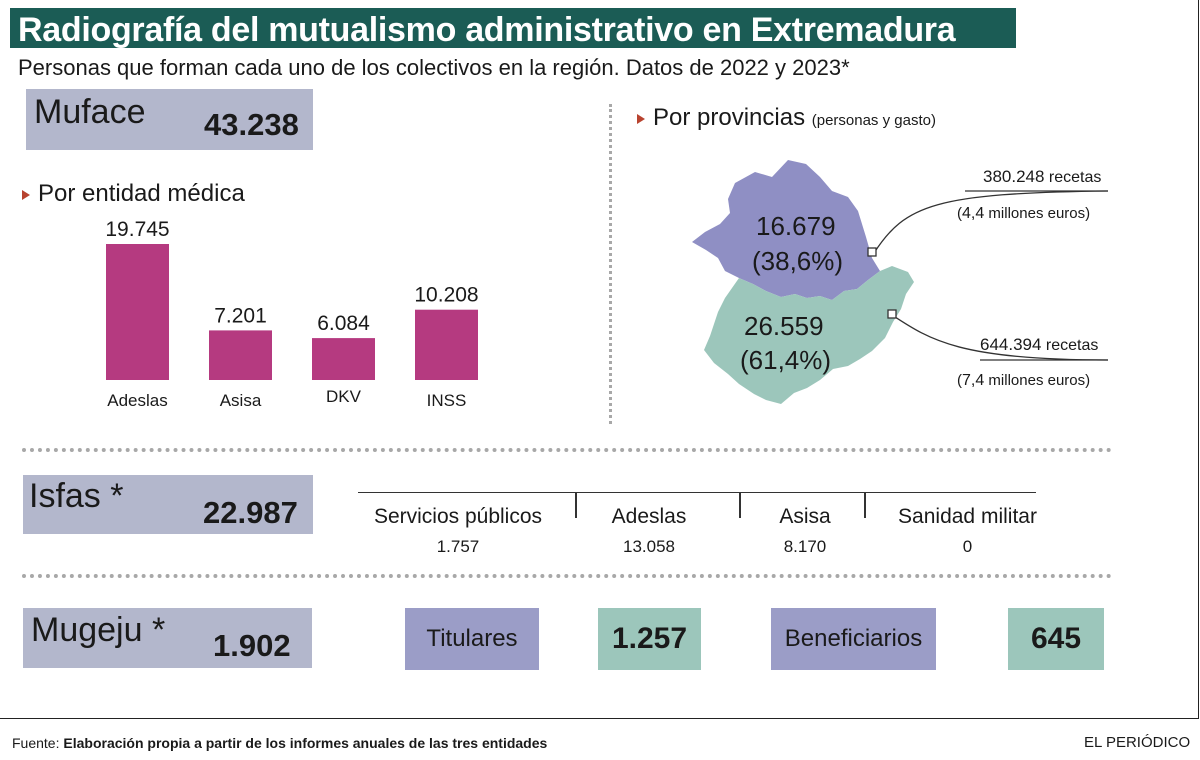 The image size is (1200, 760). Describe the element at coordinates (784, 326) in the screenshot. I see `province2-value: 26.559` at that location.